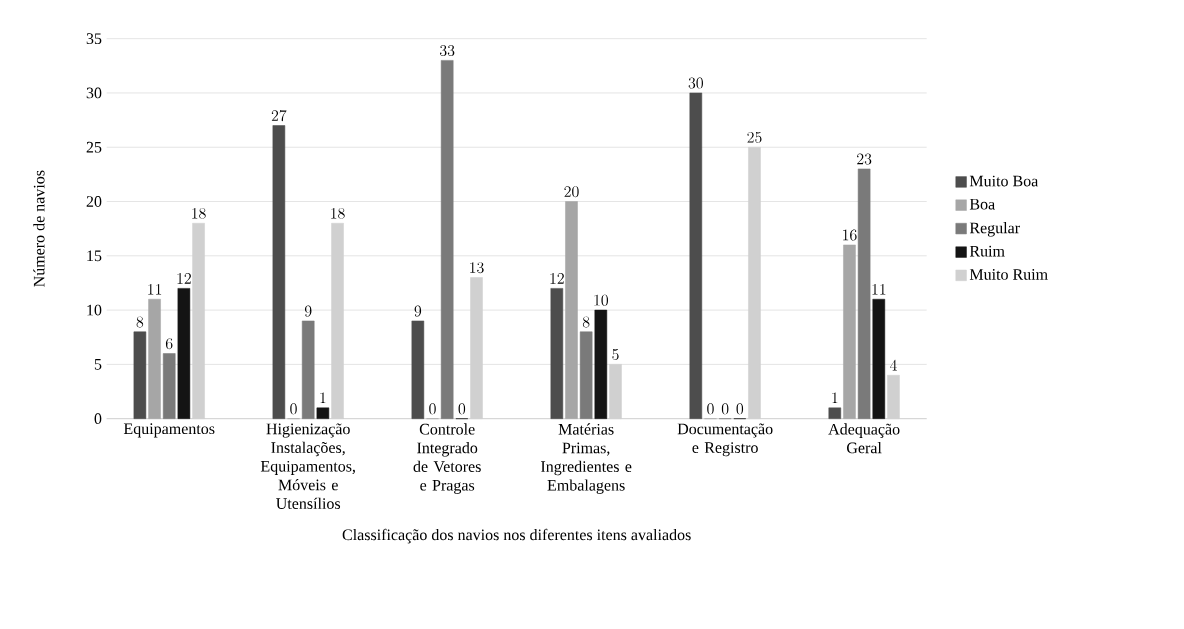 Image resolution: width=1184 pixels, height=629 pixels. What do you see at coordinates (447, 458) in the screenshot?
I see `x-tick-label: Controle Integrado de Vetores e Pragas` at bounding box center [447, 458].